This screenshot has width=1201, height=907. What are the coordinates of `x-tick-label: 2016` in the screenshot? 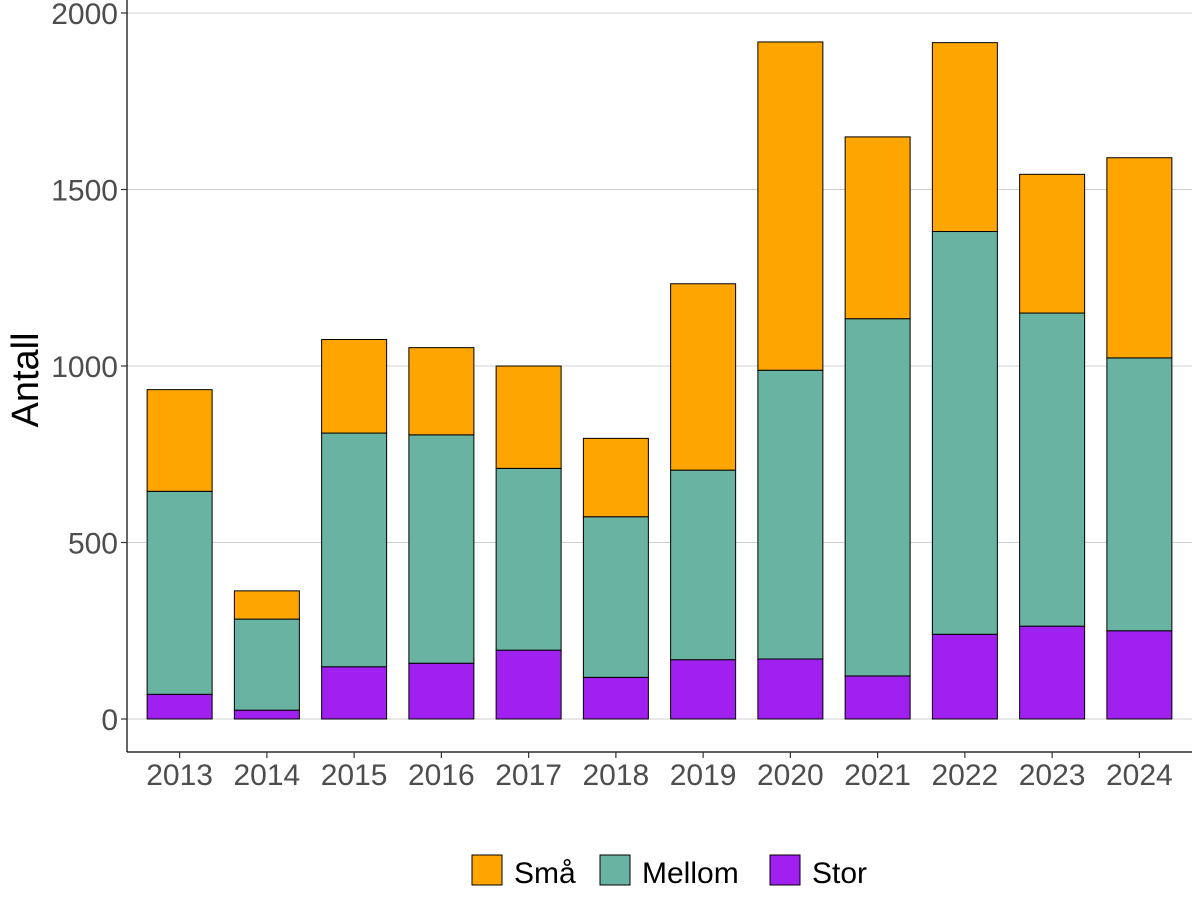 It's located at (441, 775).